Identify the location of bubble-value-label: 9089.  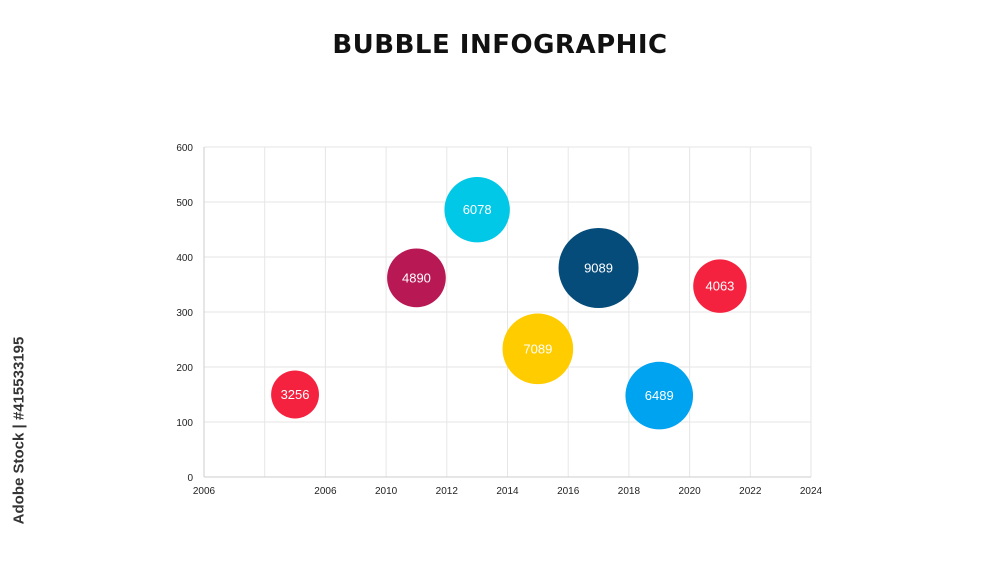
(598, 268).